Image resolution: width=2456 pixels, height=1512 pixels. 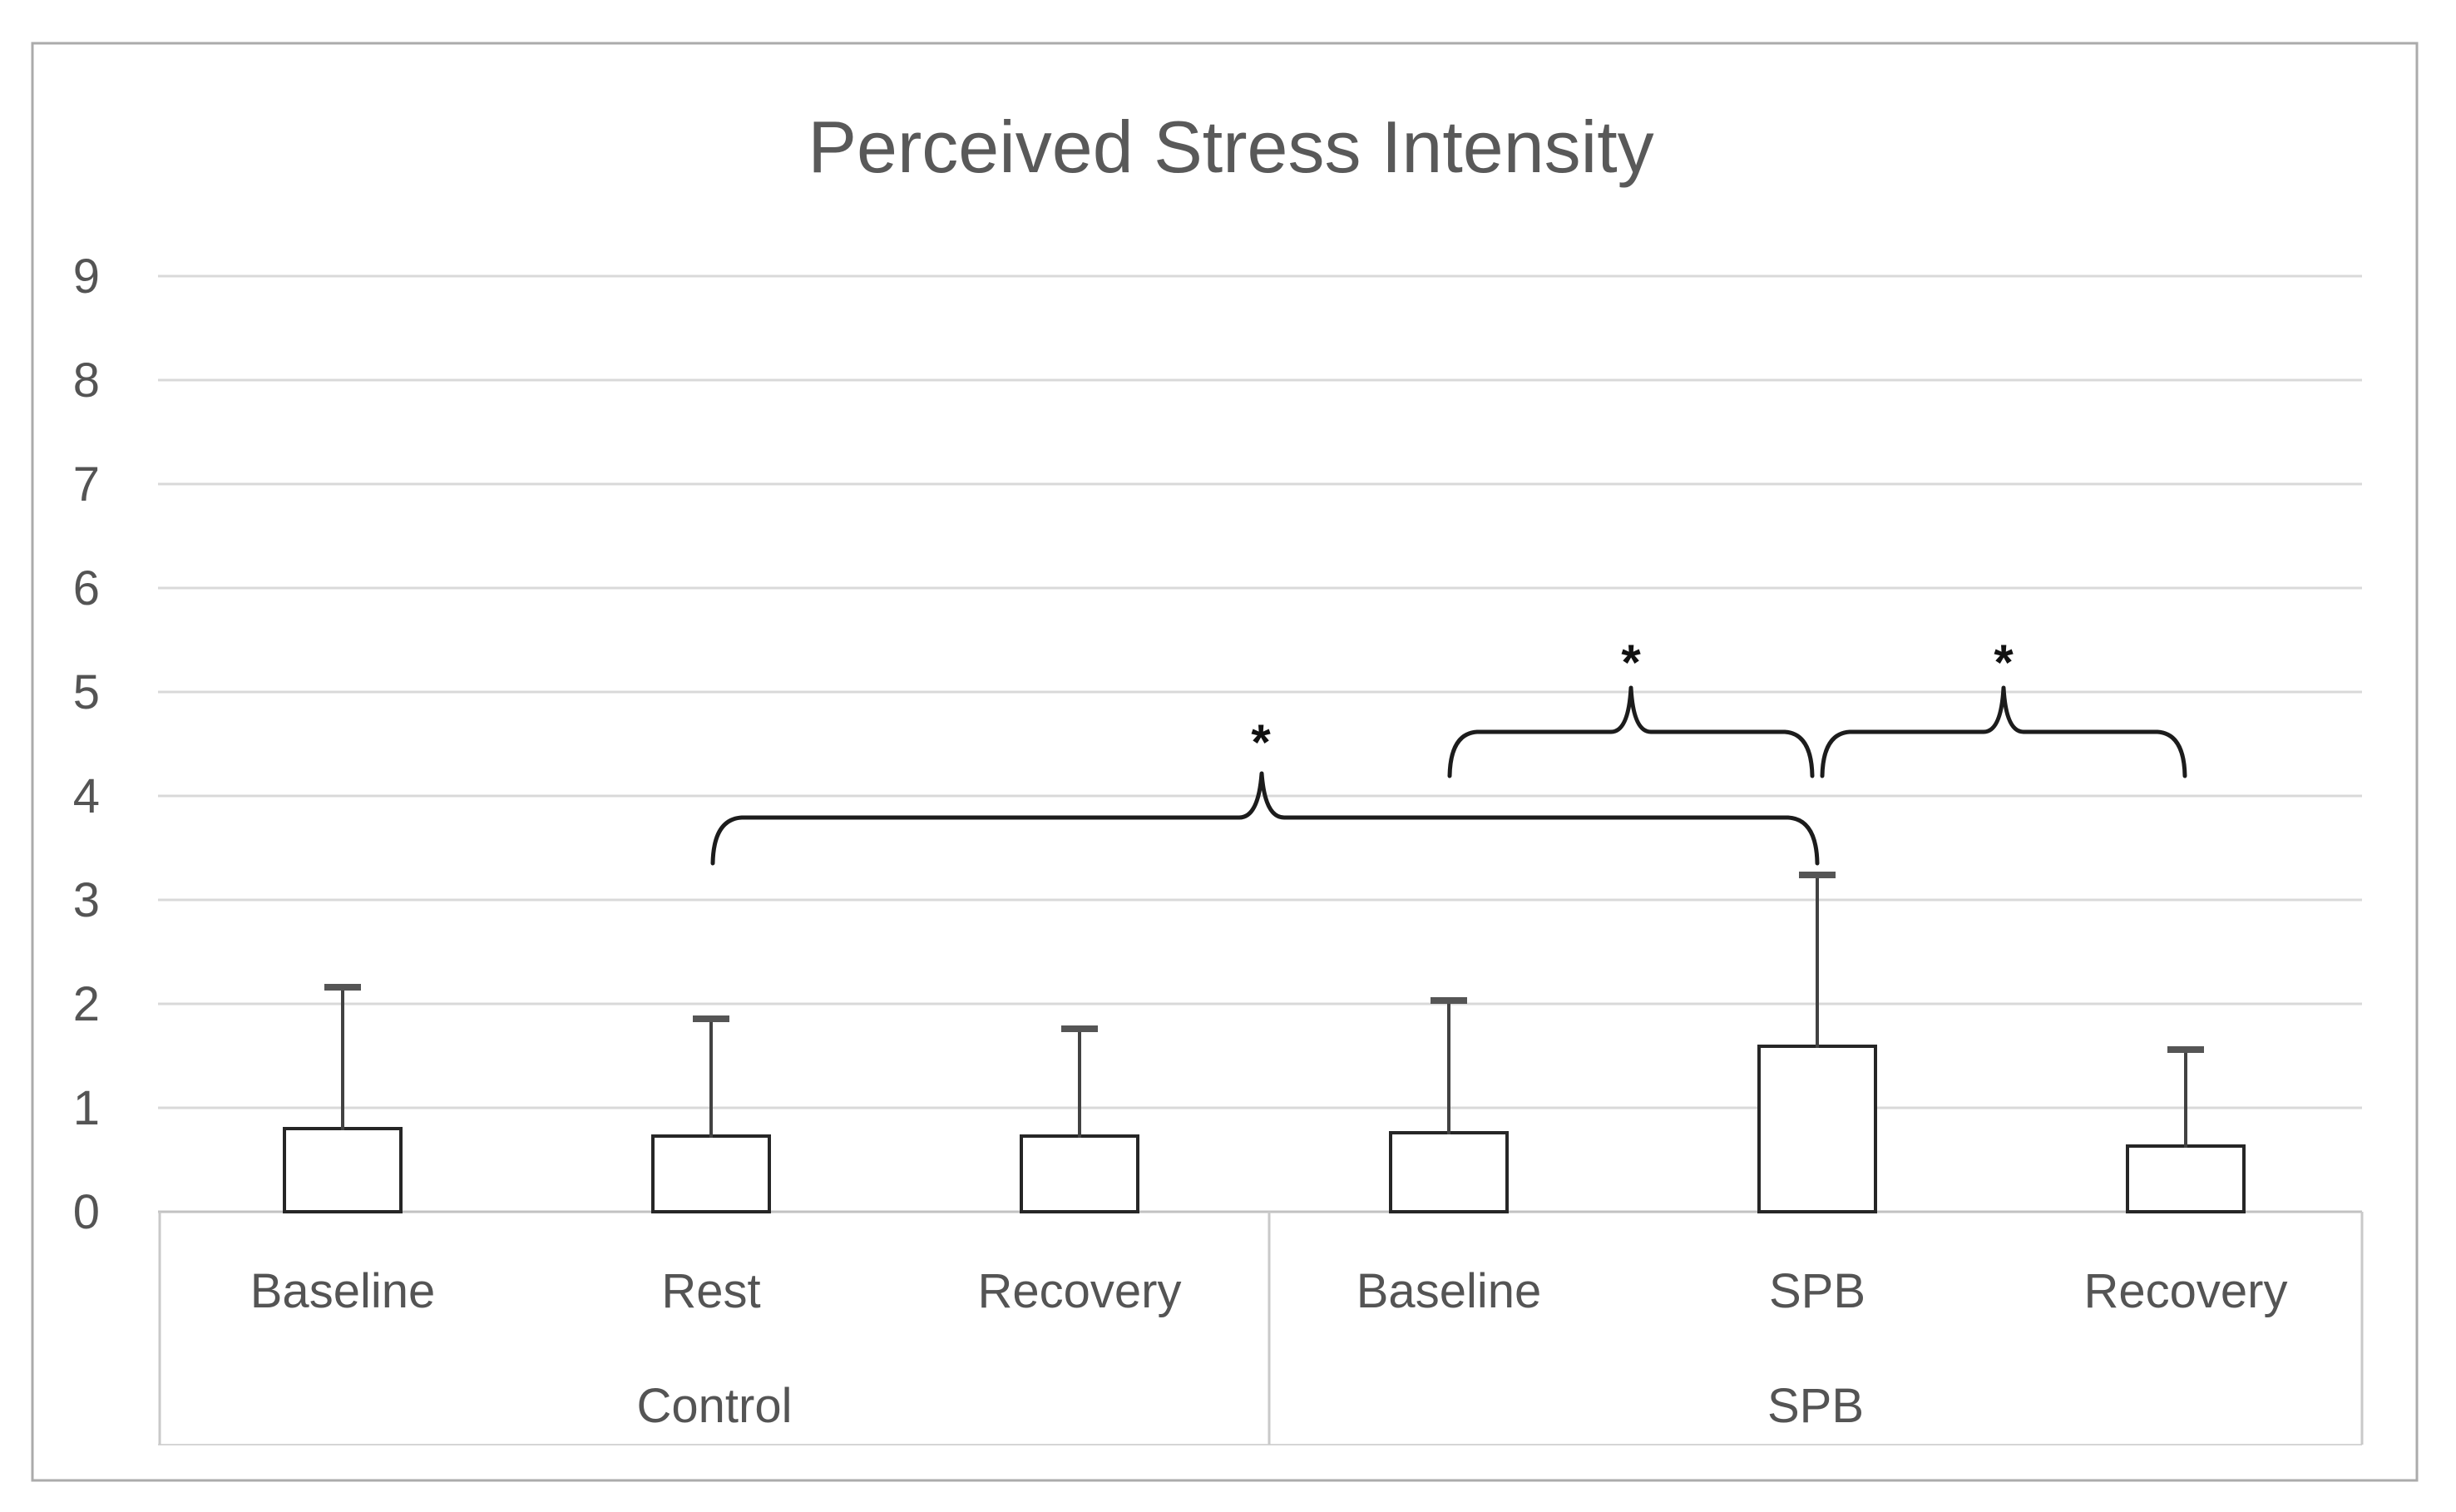 I want to click on significance-bracket-rest-to-spb, so click(x=1265, y=818).